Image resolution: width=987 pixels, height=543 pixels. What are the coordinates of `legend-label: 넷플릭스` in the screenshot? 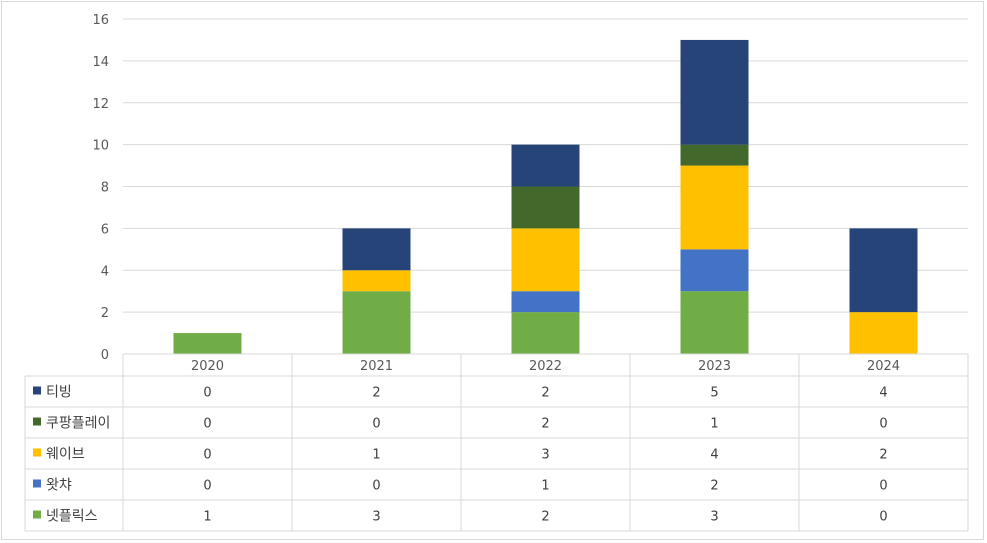 It's located at (72, 517).